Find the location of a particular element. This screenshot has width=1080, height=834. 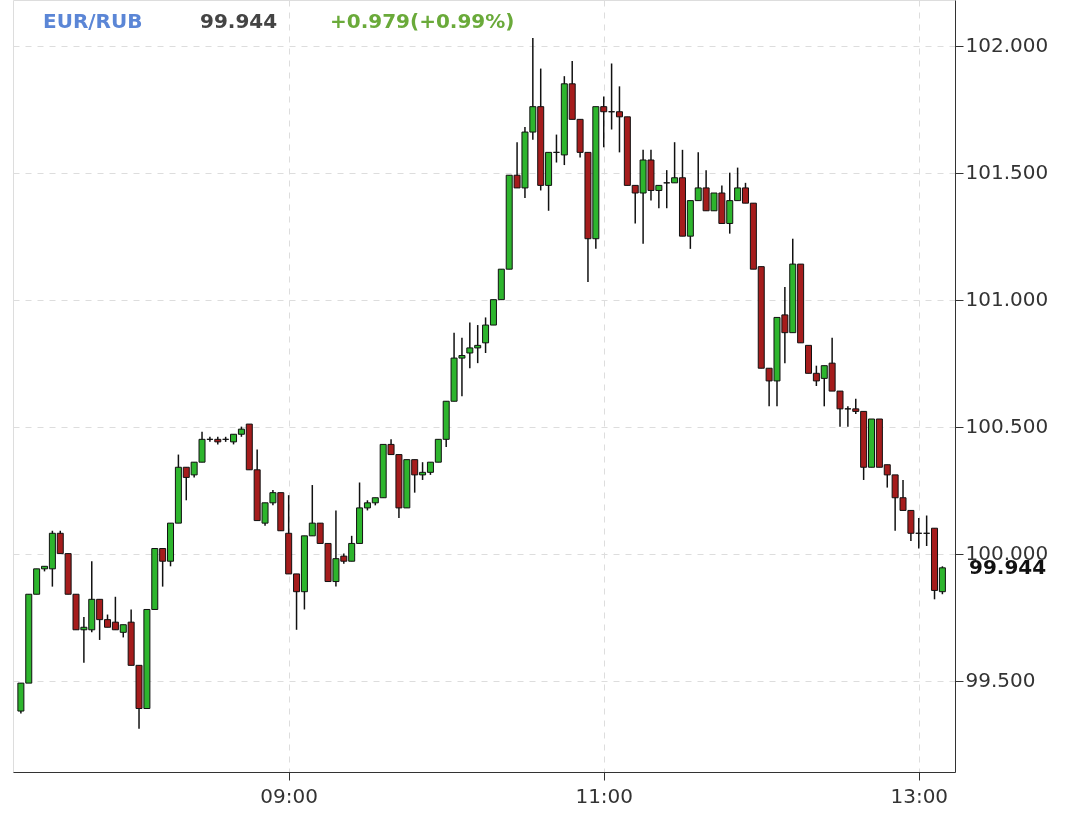

y-tick-label: 101.000 is located at coordinates (1007, 299).